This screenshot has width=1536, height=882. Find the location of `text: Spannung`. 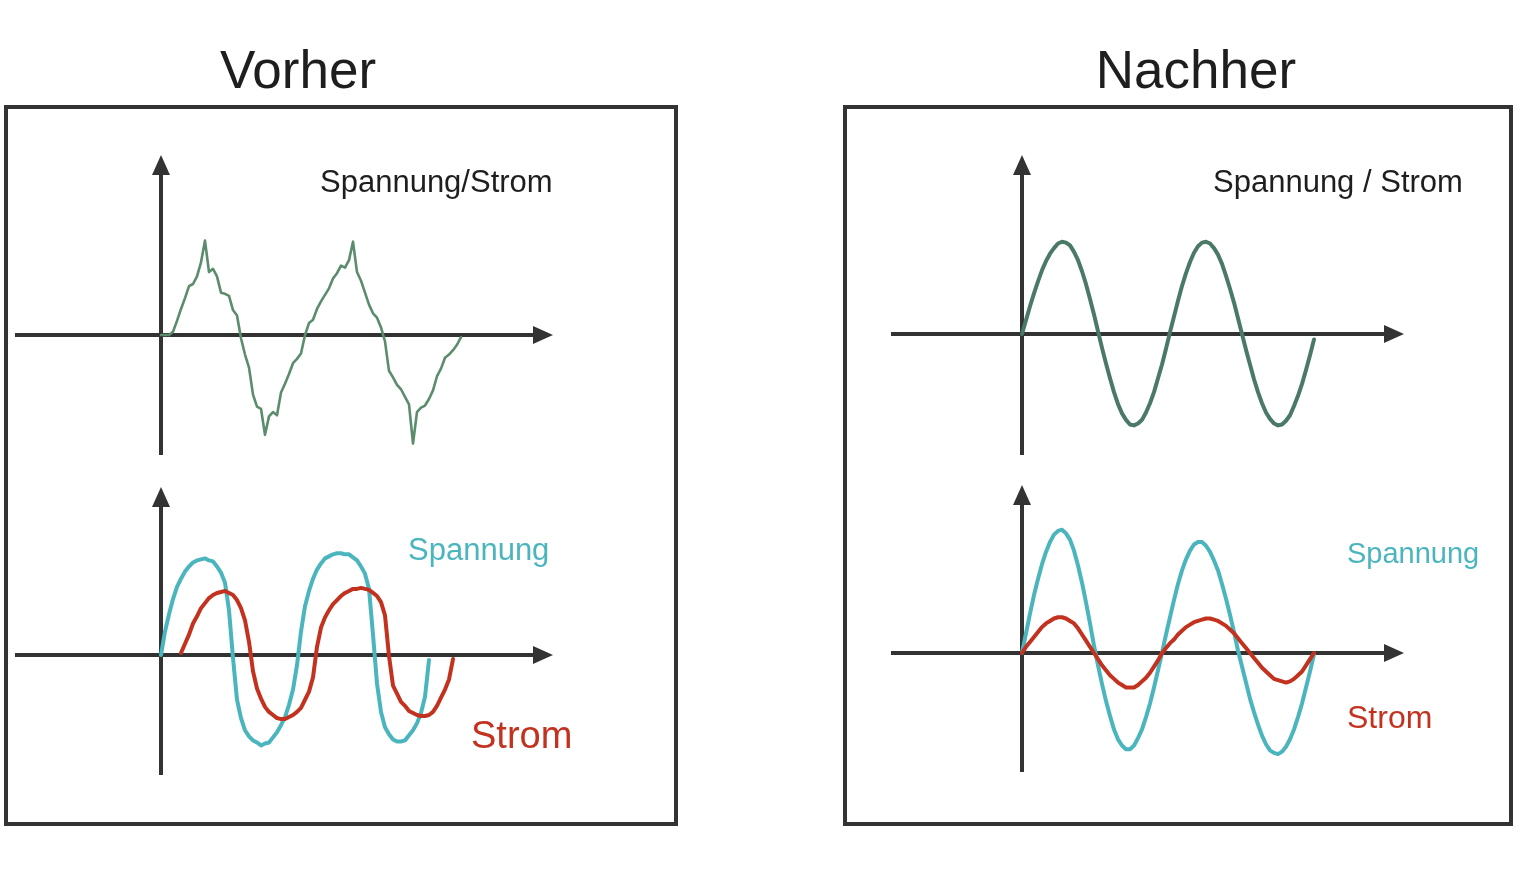

text: Spannung is located at coordinates (1413, 553).